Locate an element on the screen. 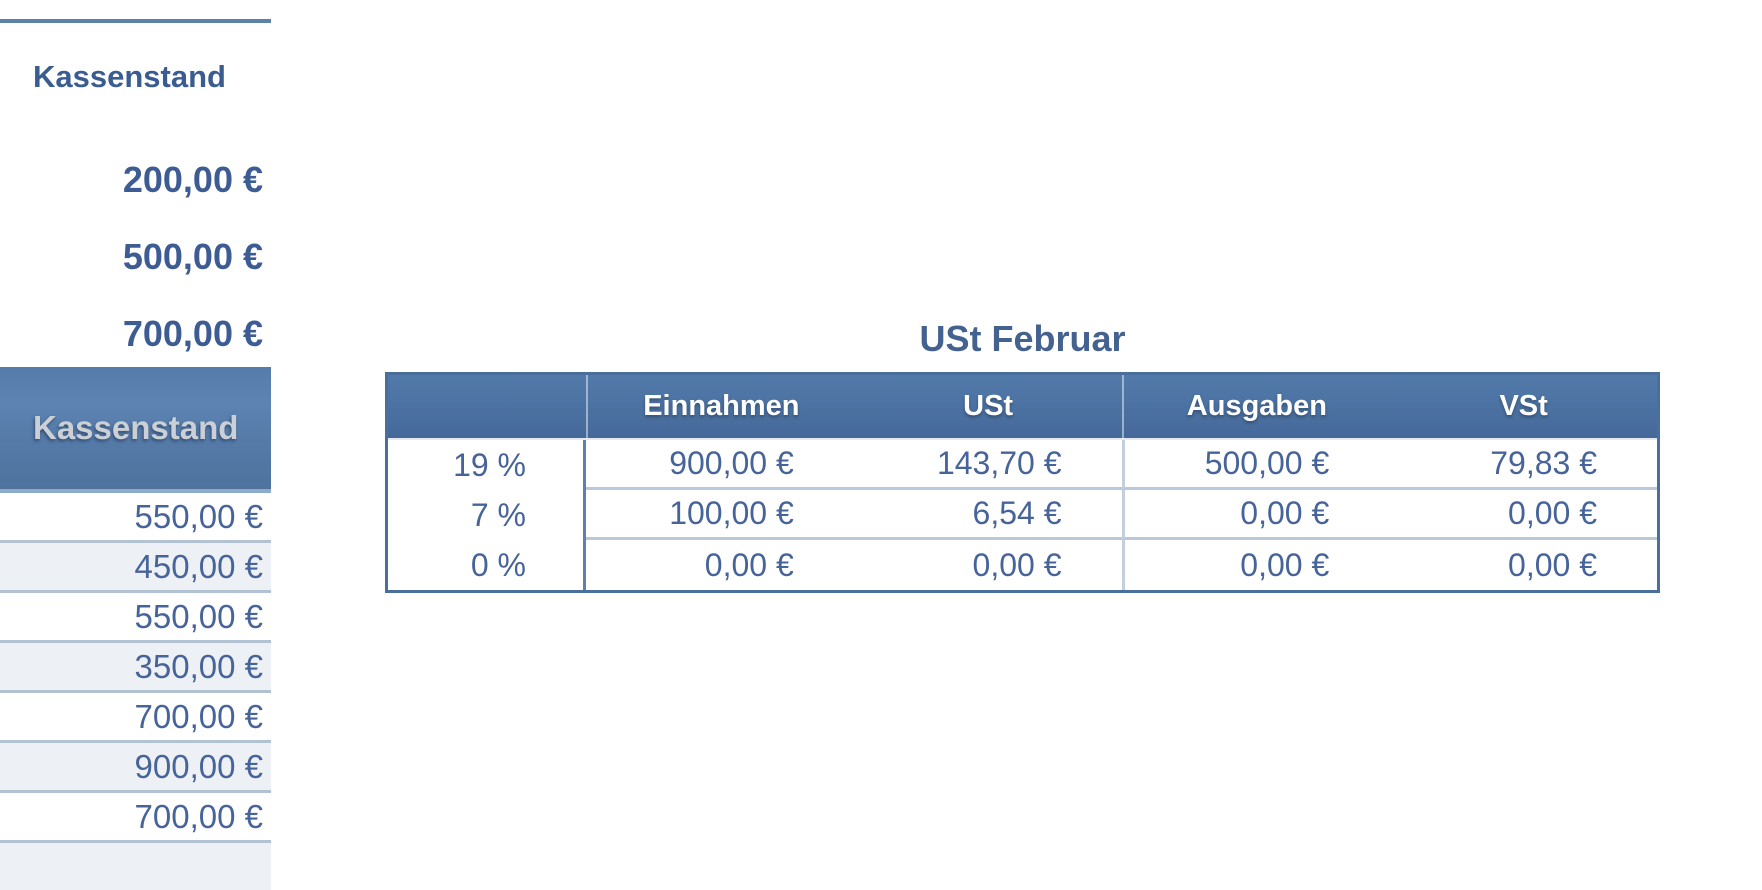 The height and width of the screenshot is (890, 1762). rate-cell: 19 % is located at coordinates (489, 464).